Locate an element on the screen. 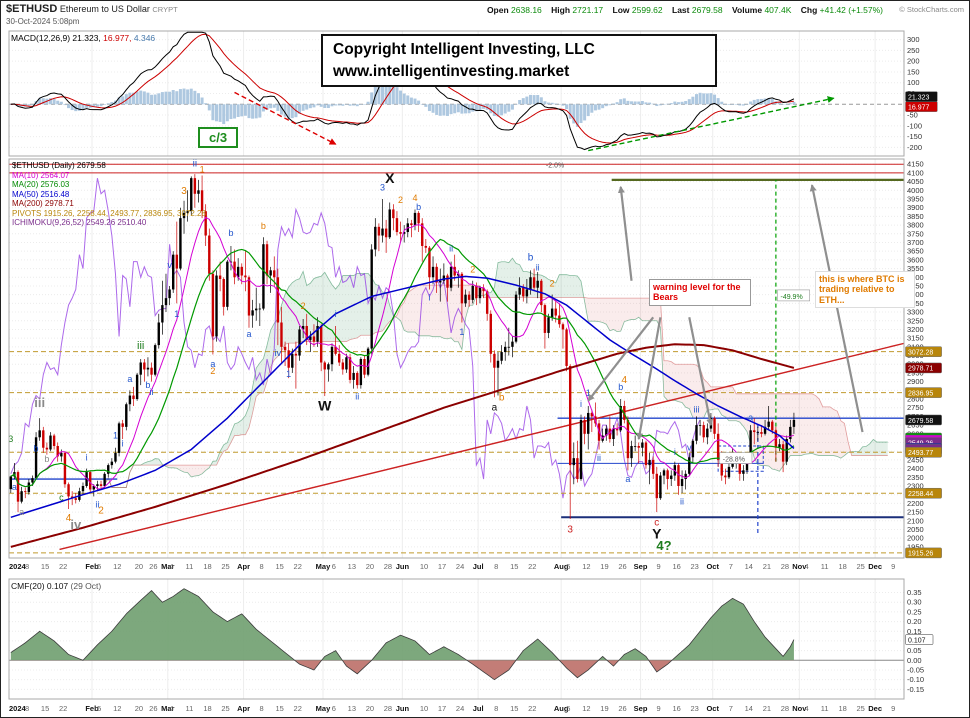 This screenshot has width=970, height=718. svg-text: 2493.77 is located at coordinates (920, 453).